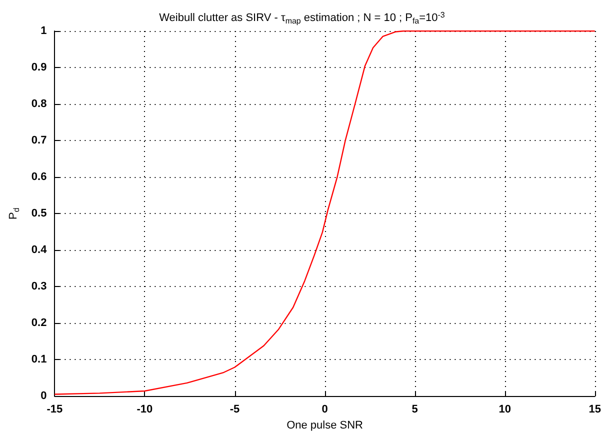 The height and width of the screenshot is (436, 604). I want to click on y-tick-label: 0.4, so click(39, 250).